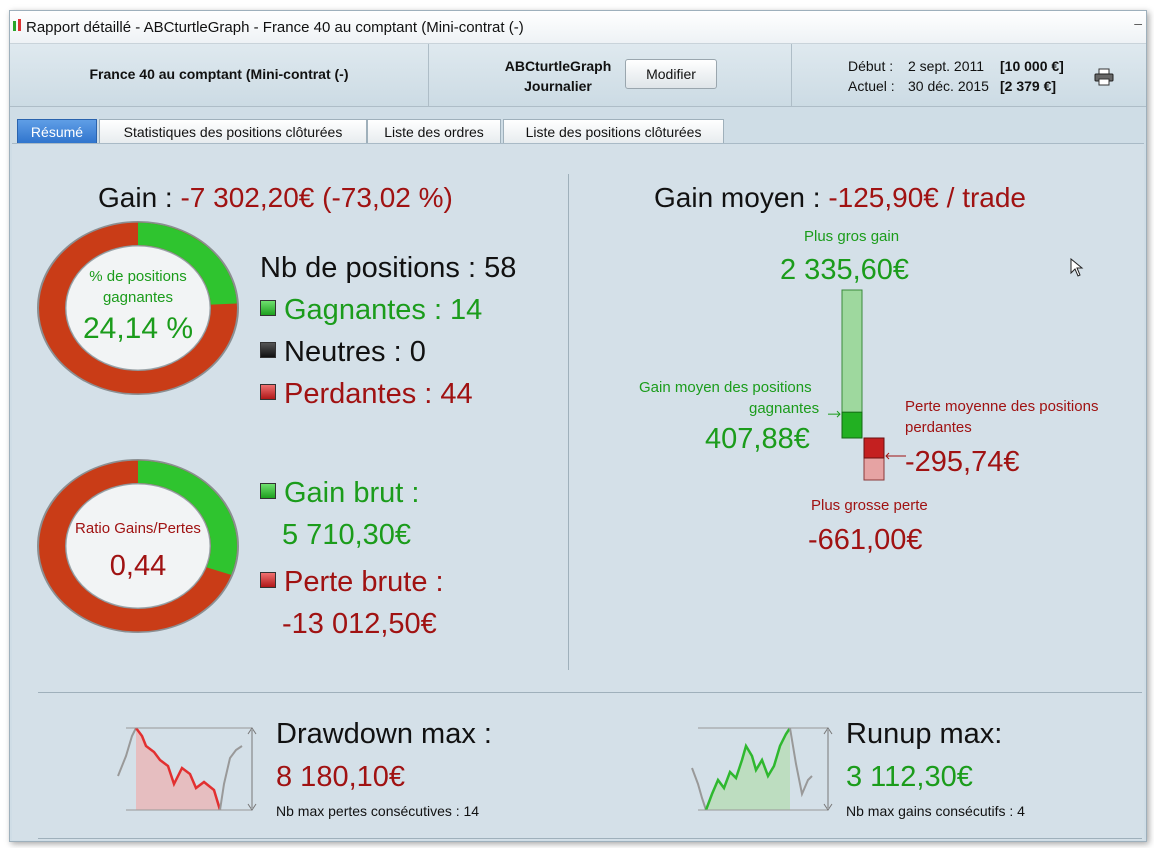  What do you see at coordinates (927, 197) in the screenshot?
I see `average-gain-value: -125,90€ / trade` at bounding box center [927, 197].